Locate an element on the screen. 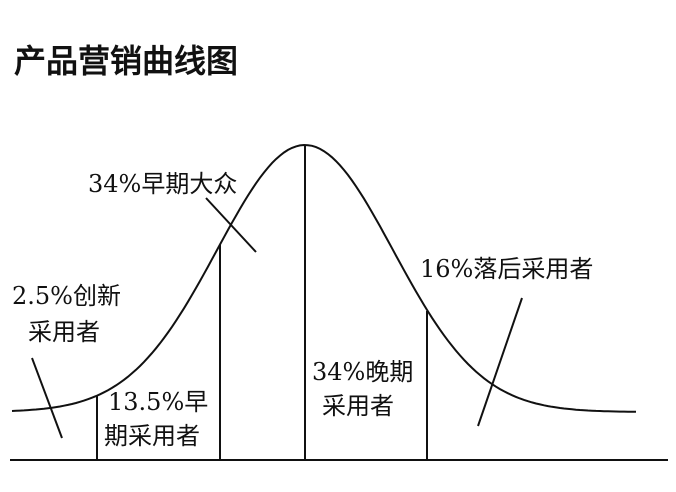  label: 34%晚期 is located at coordinates (362, 372).